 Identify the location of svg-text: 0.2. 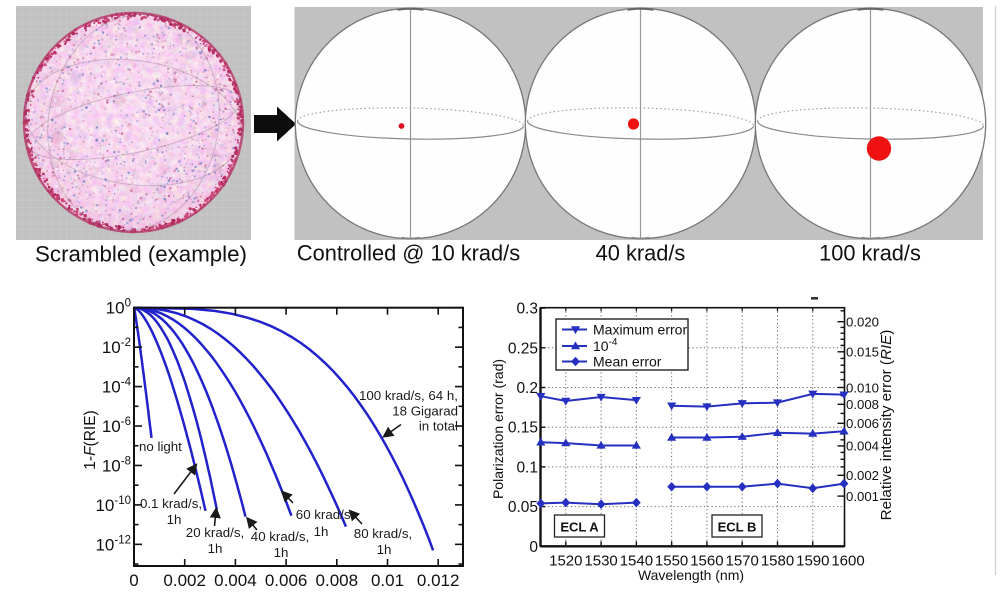
(527, 388).